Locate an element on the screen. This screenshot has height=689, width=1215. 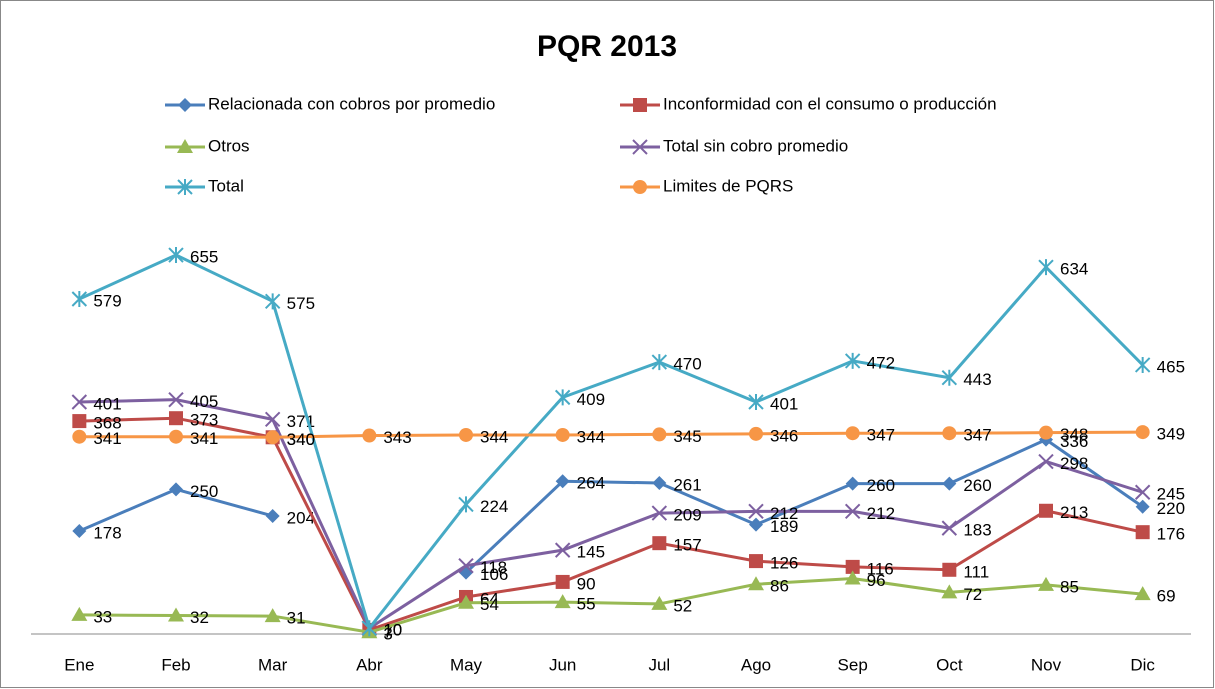
data-label: 579 is located at coordinates (107, 300).